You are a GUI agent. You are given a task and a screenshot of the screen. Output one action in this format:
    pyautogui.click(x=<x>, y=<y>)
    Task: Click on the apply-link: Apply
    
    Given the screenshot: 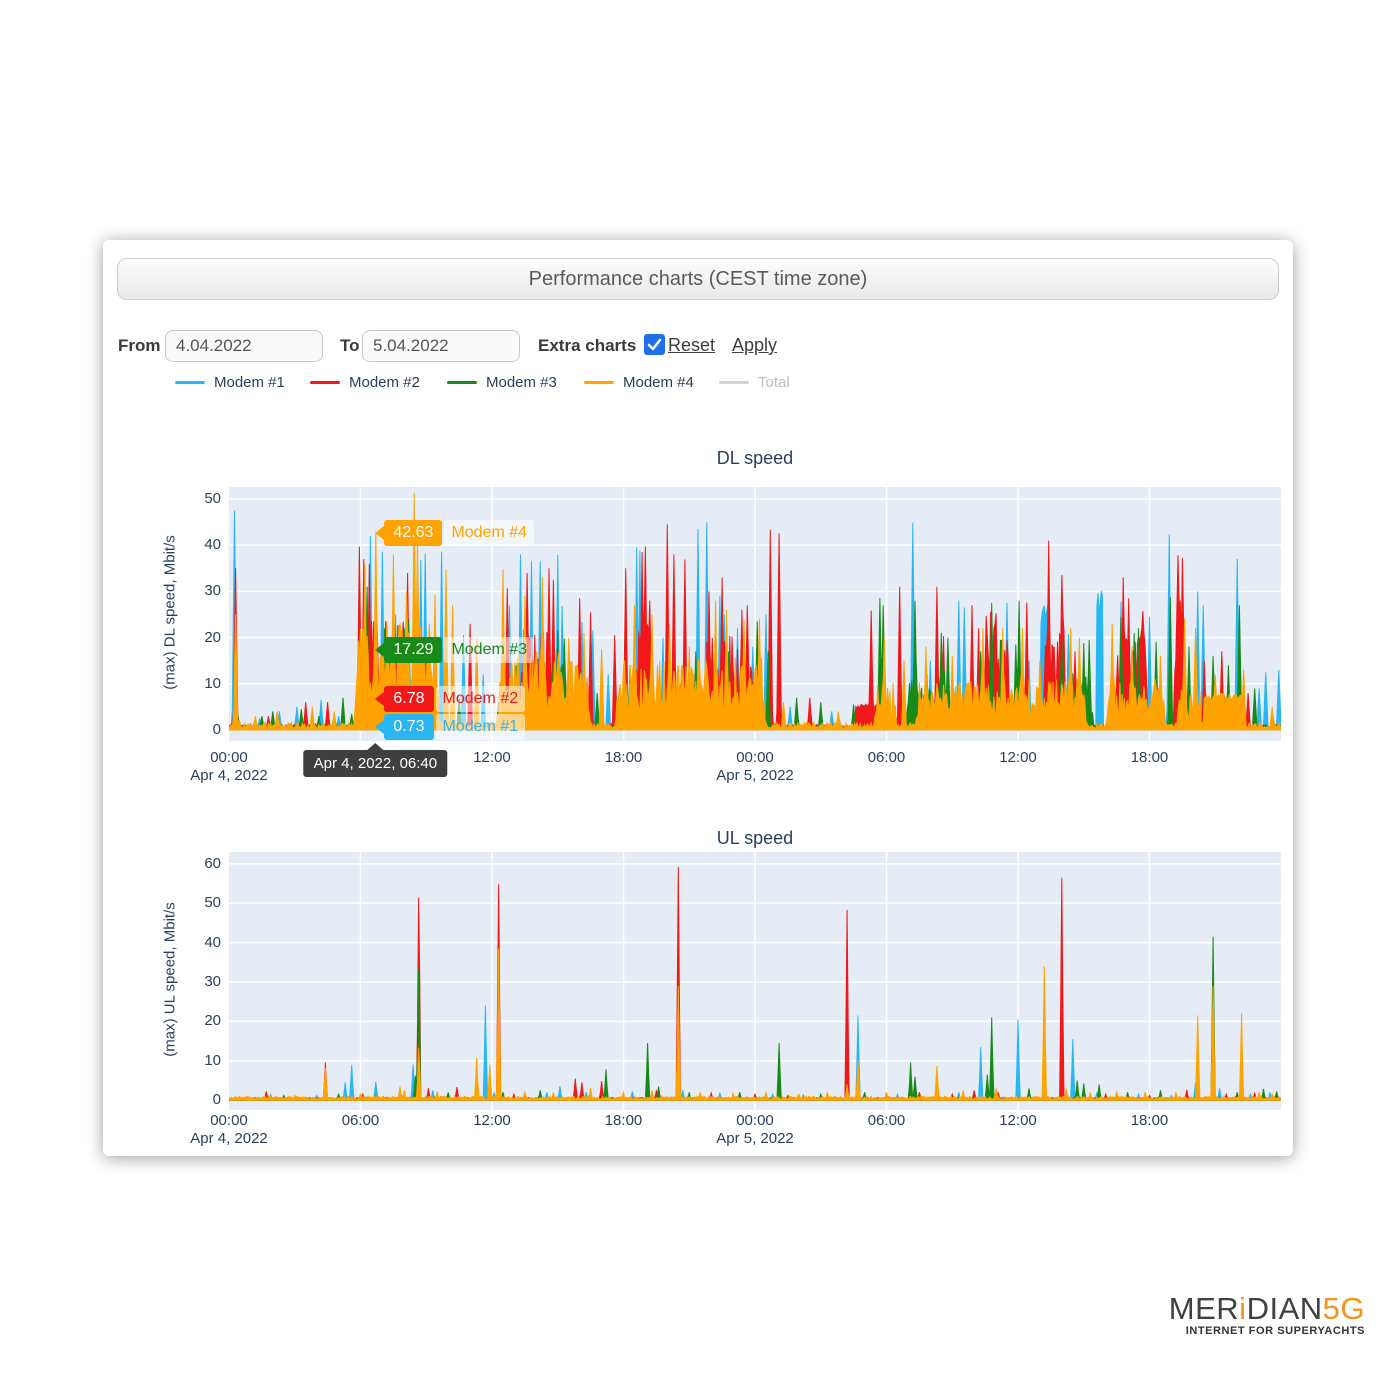 What is the action you would take?
    pyautogui.click(x=755, y=345)
    